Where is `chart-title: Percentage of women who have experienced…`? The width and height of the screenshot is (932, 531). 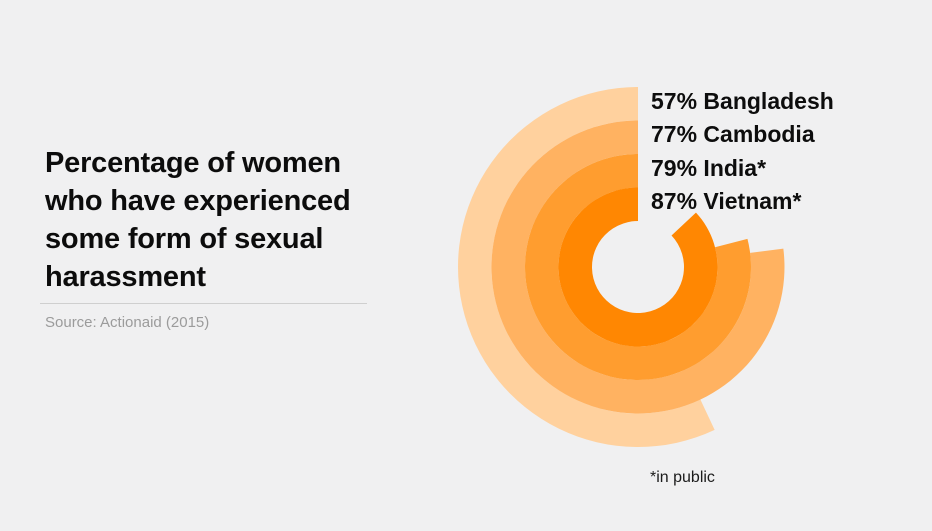 chart-title: Percentage of women who have experienced… is located at coordinates (198, 220).